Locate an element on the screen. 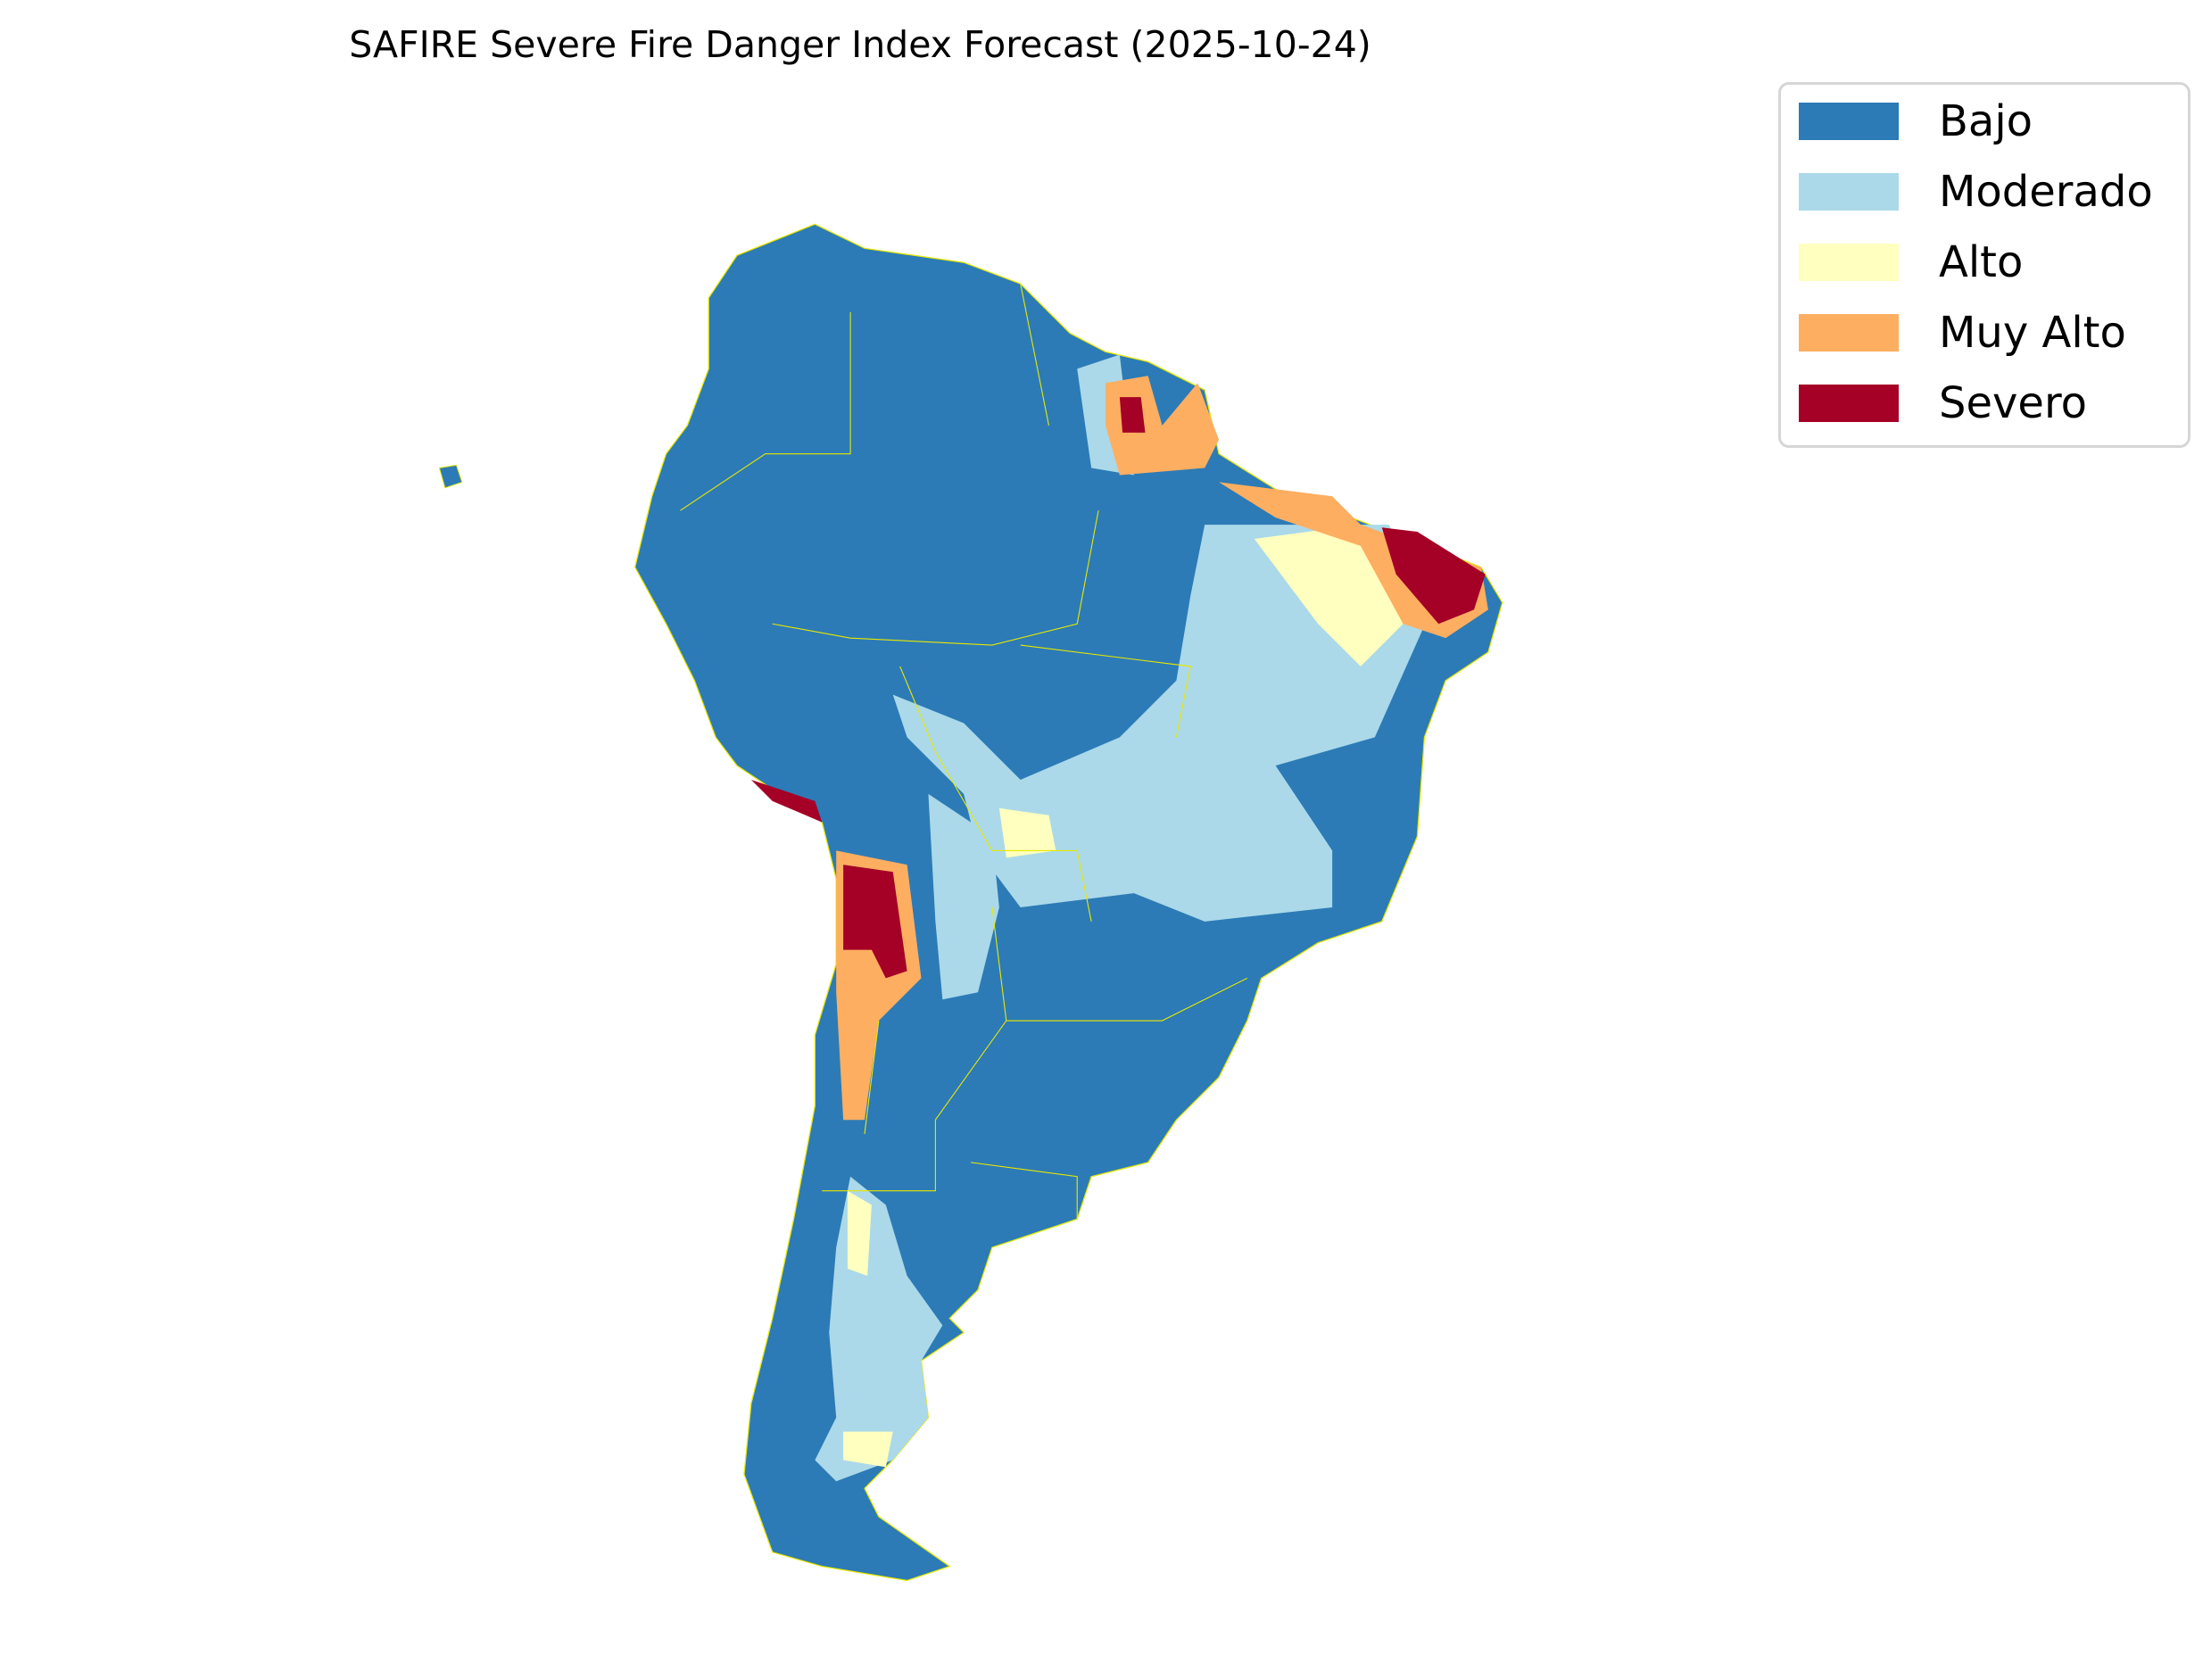 This screenshot has height=1680, width=2211. legend-label-moderado: Moderado is located at coordinates (2046, 192).